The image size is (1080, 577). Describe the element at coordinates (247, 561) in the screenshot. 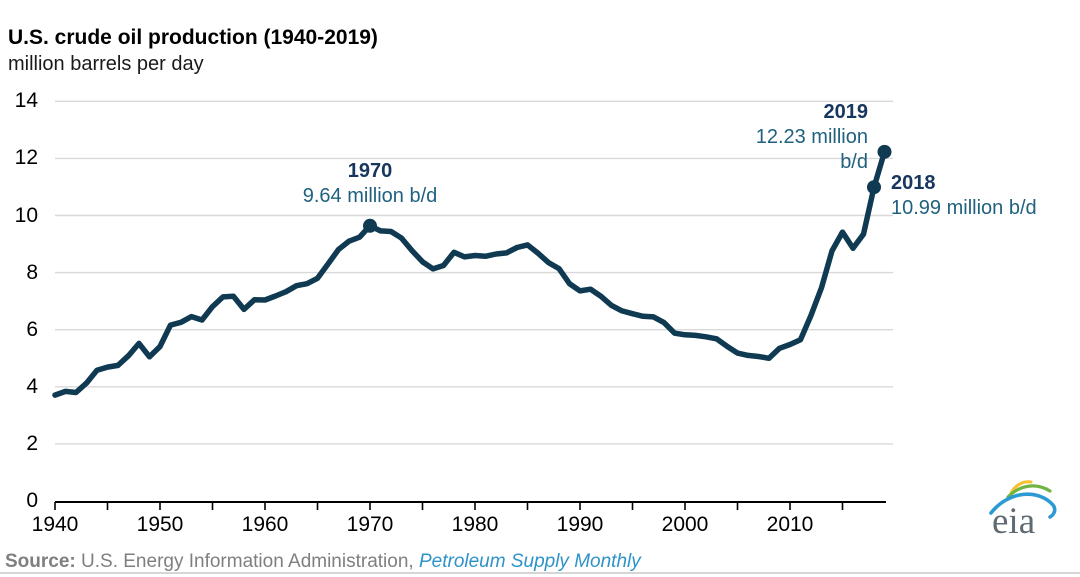

I see `source-text: U.S. Energy Information Administration,` at that location.